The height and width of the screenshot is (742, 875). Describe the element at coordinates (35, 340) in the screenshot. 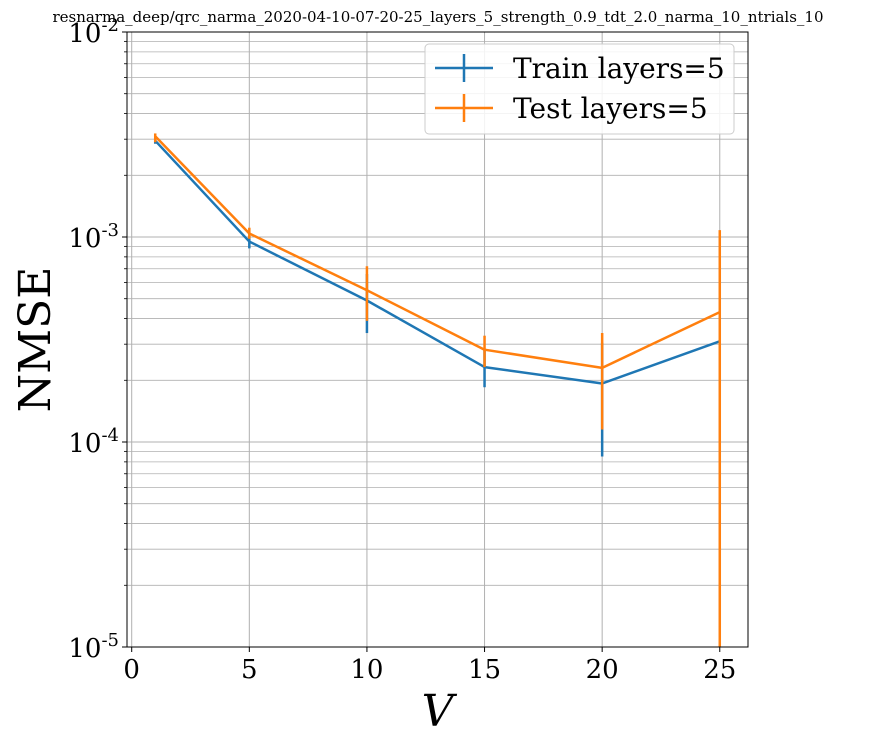

I see `y-axis-label: NMSE` at that location.